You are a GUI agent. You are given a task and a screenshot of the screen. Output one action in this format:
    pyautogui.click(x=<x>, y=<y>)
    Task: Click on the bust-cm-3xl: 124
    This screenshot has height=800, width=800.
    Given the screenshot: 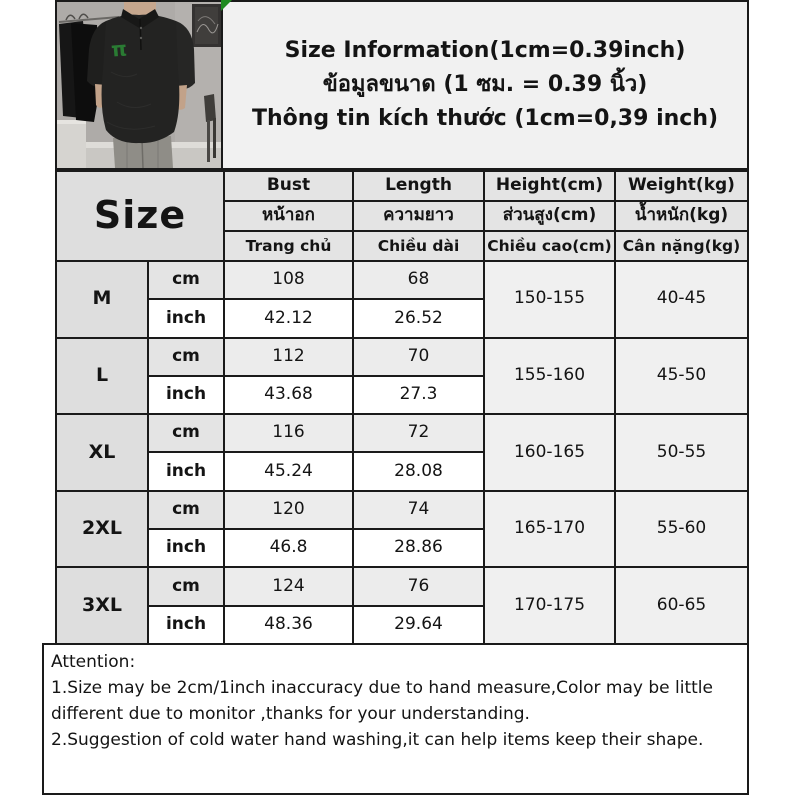 What is the action you would take?
    pyautogui.click(x=288, y=586)
    